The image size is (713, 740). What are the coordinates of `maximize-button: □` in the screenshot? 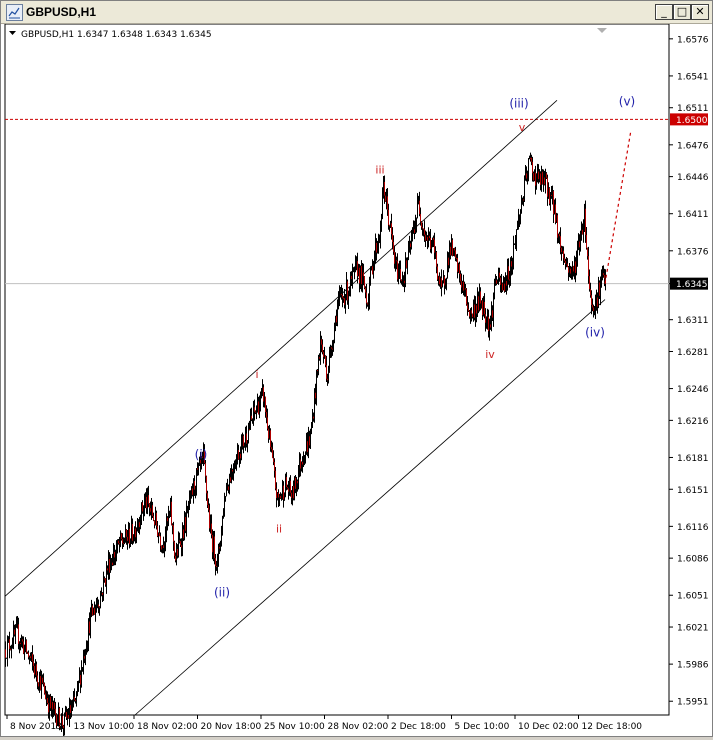 It's located at (682, 12).